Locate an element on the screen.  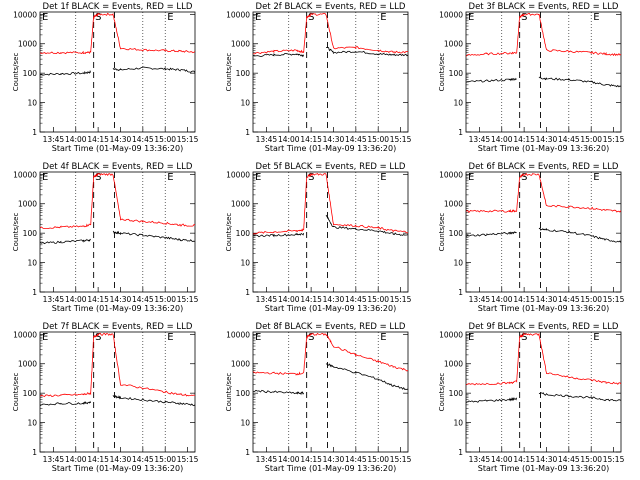
panel-title: Det 4f BLACK = Events, RED = LLD is located at coordinates (118, 167).